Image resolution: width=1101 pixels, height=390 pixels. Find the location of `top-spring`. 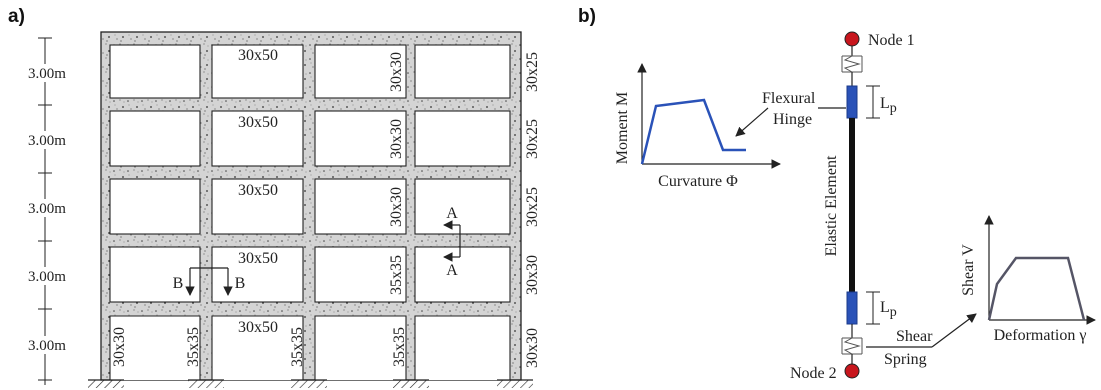

top-spring is located at coordinates (852, 64).